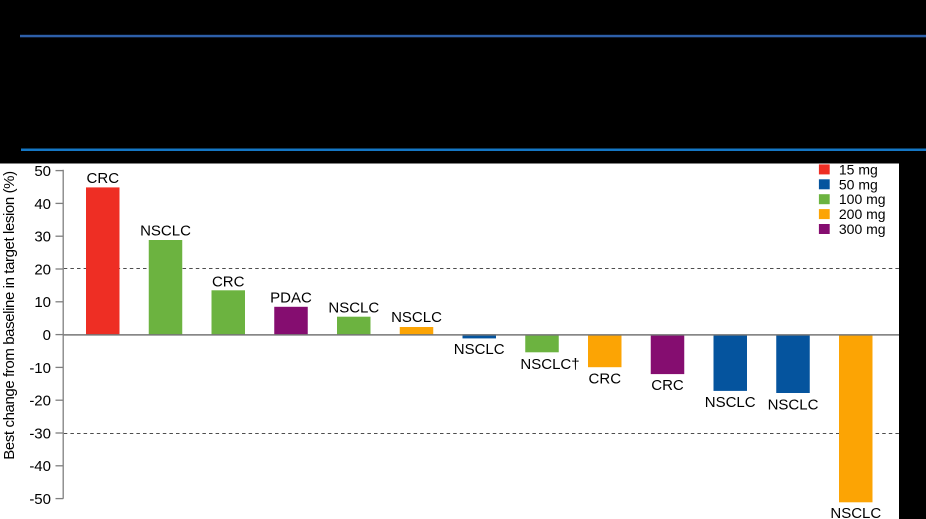 This screenshot has height=519, width=926. Describe the element at coordinates (40, 499) in the screenshot. I see `svg-text: -50` at that location.